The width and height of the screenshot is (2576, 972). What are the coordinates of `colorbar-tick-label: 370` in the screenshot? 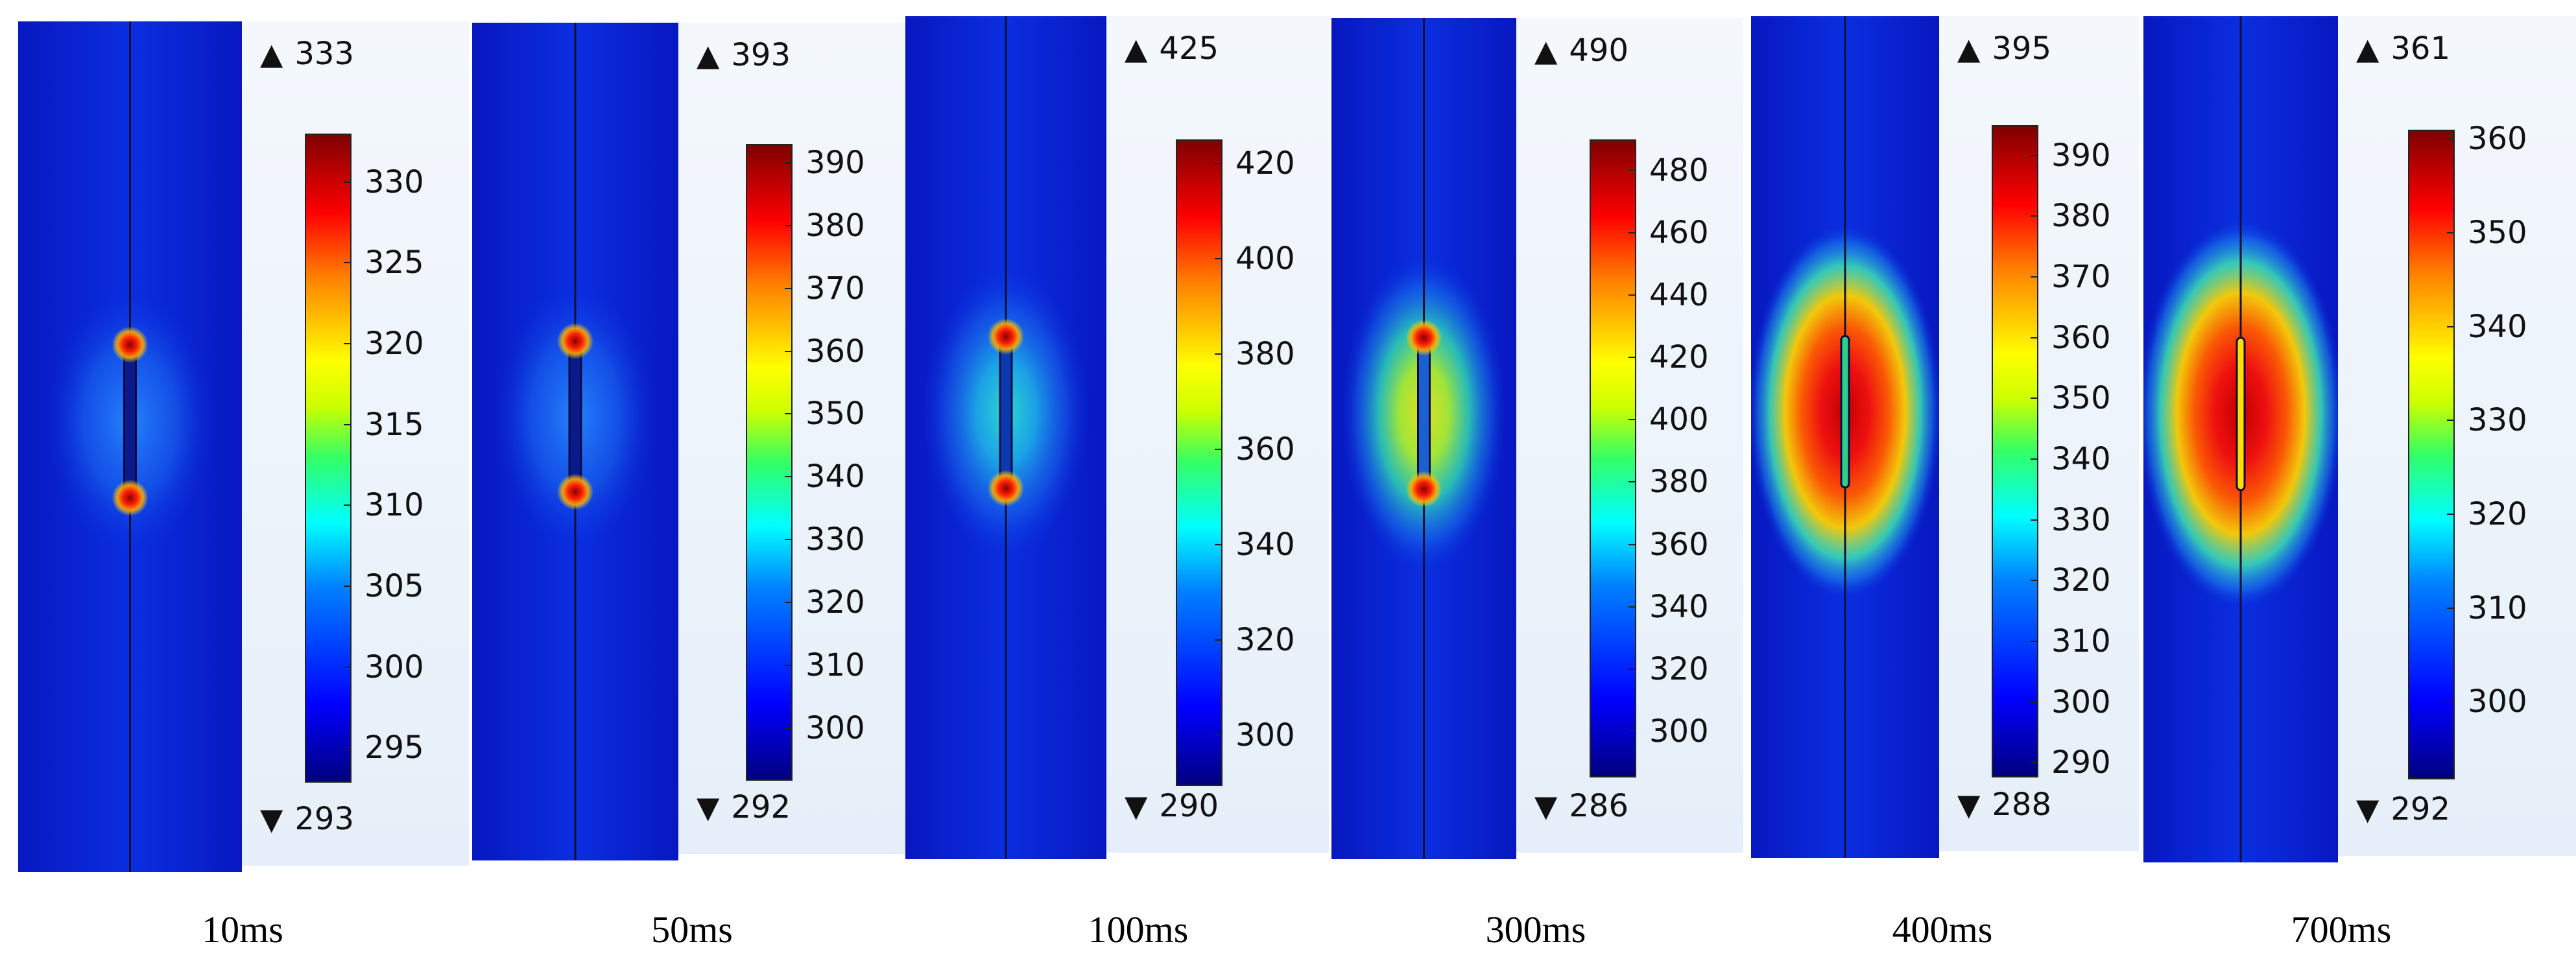 It's located at (2081, 277).